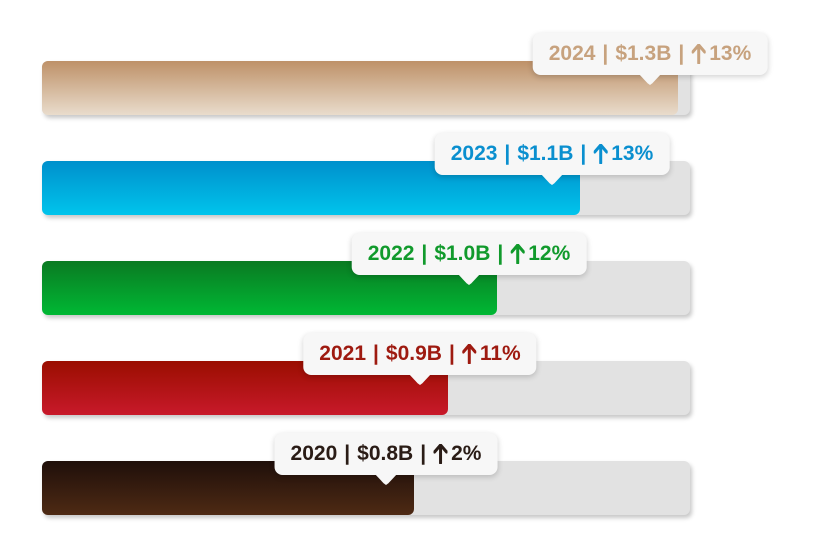  What do you see at coordinates (643, 53) in the screenshot?
I see `value-label: $1.3B` at bounding box center [643, 53].